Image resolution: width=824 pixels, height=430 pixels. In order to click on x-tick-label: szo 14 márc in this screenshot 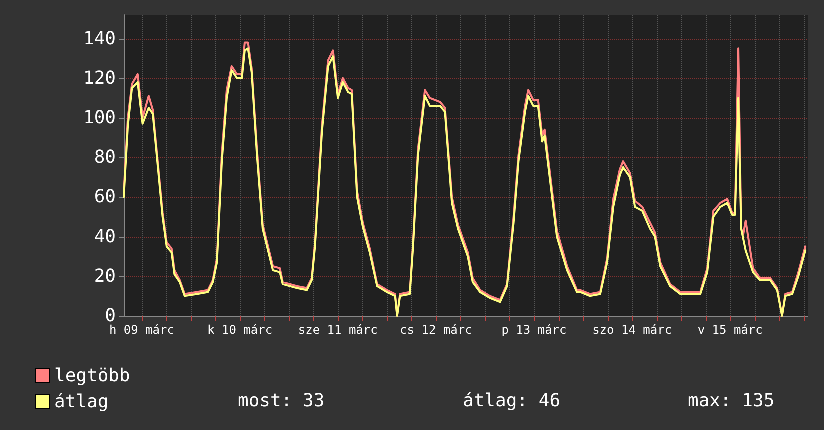, I will do `click(632, 330)`.